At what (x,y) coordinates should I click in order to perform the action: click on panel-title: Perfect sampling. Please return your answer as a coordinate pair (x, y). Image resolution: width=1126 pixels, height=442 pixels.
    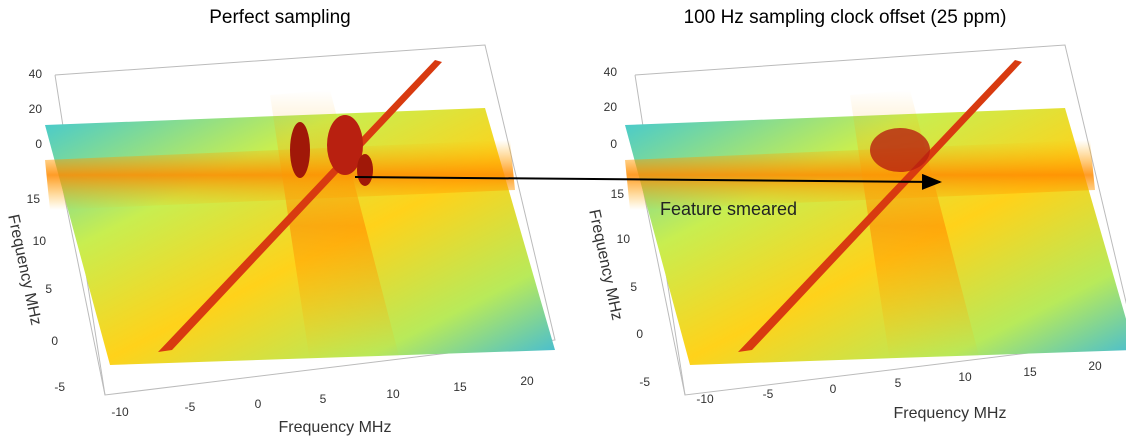
    Looking at the image, I should click on (280, 17).